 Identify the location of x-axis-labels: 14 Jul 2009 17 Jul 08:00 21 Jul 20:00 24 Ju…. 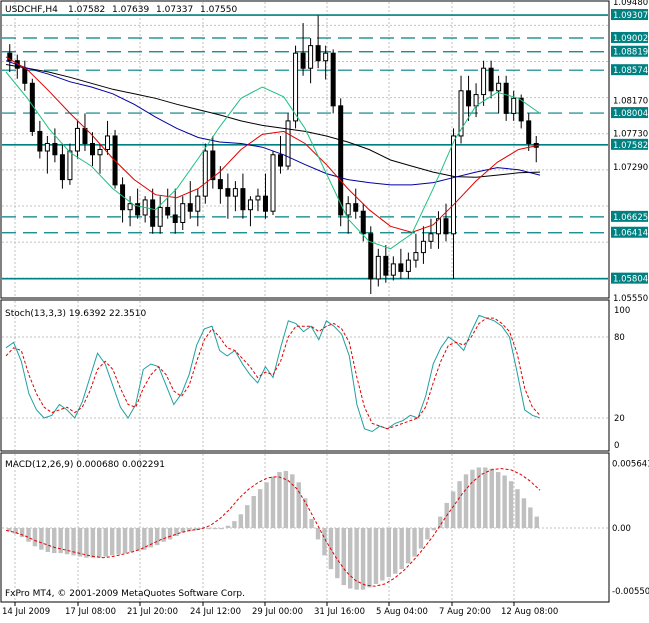
(280, 609).